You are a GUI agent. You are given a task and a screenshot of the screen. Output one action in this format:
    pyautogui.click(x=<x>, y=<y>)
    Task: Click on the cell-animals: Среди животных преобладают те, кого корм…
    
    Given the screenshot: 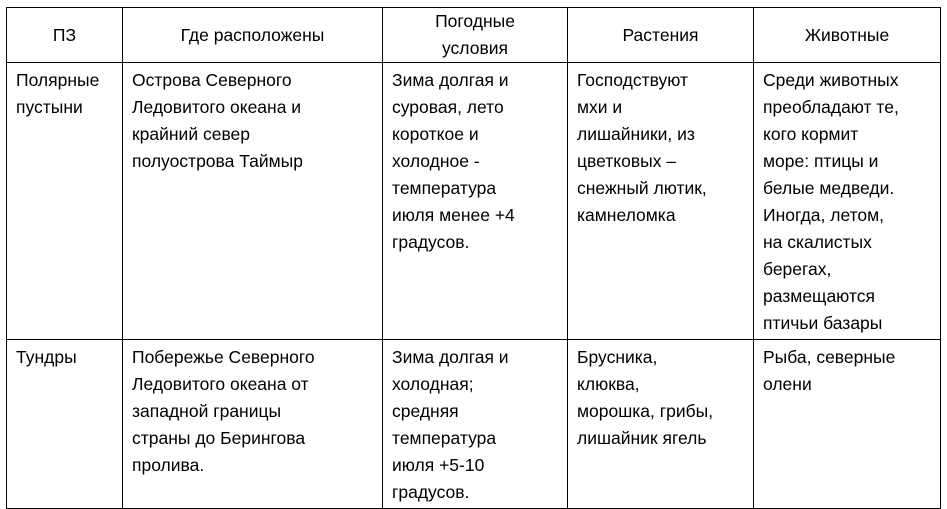 What is the action you would take?
    pyautogui.click(x=847, y=201)
    